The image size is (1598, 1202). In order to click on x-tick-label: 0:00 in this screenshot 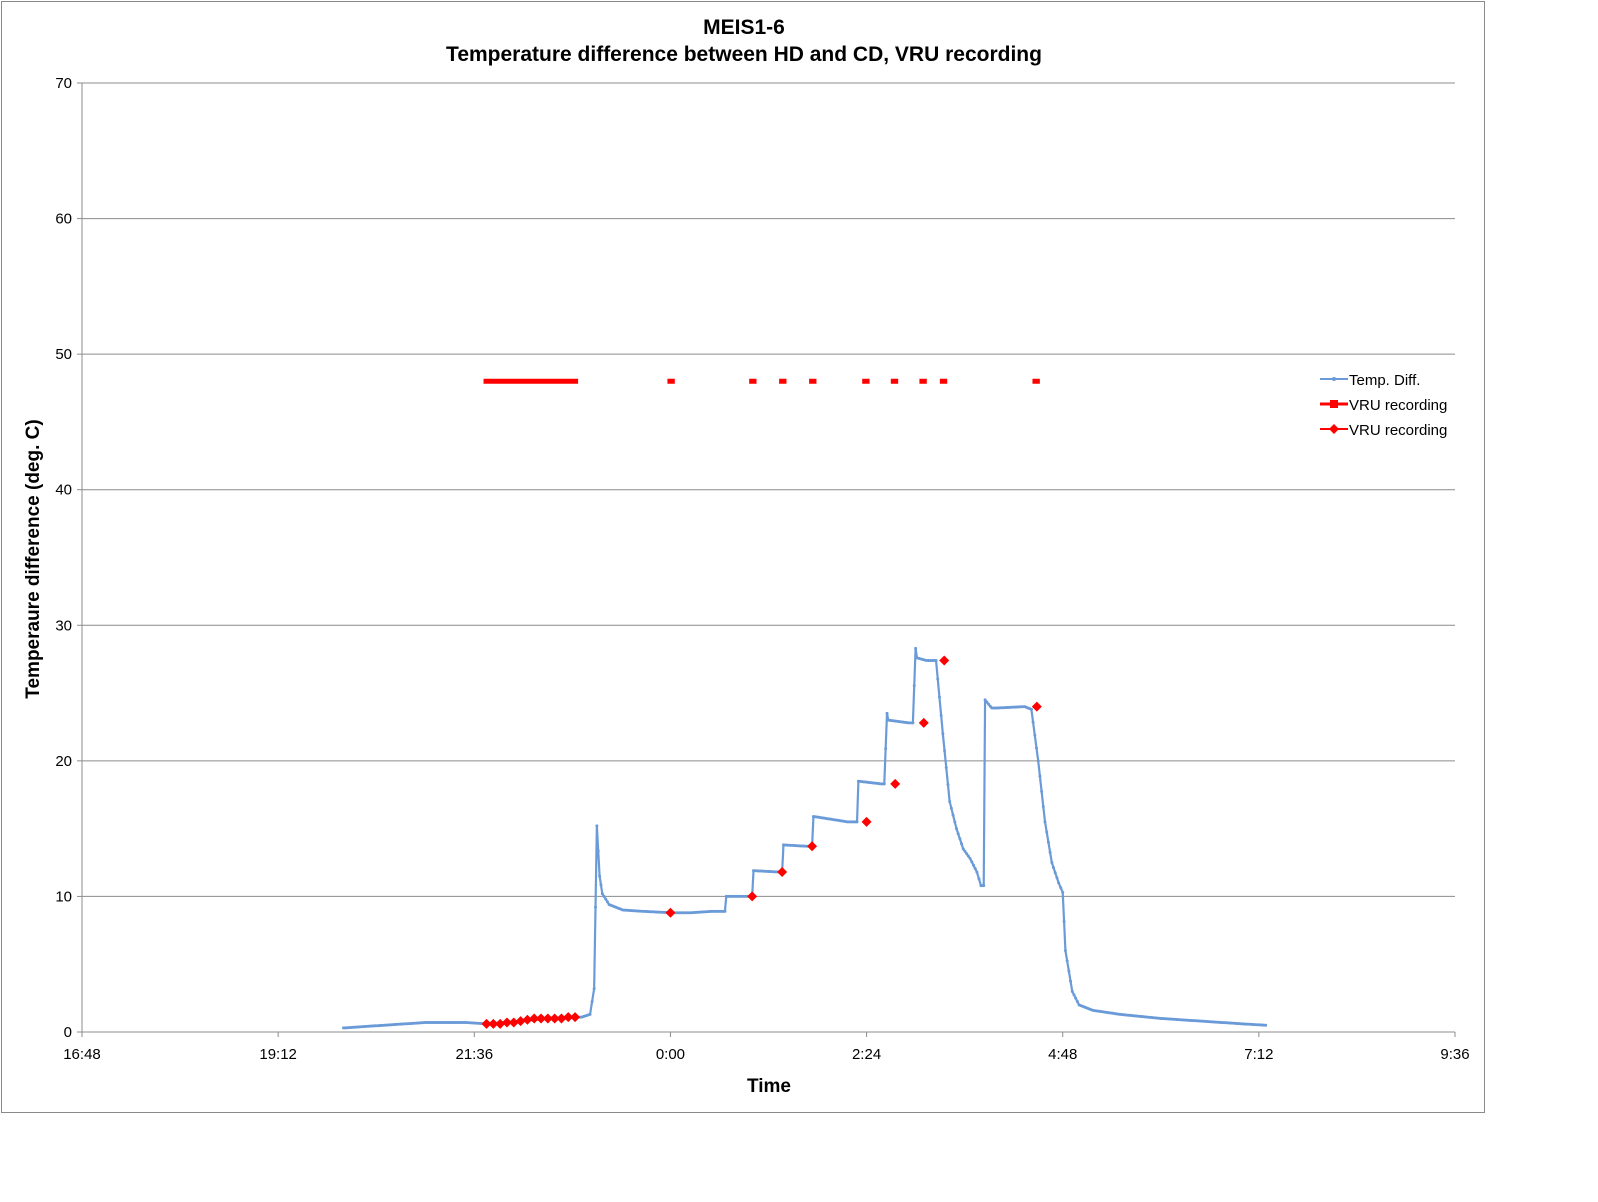, I will do `click(670, 1054)`.